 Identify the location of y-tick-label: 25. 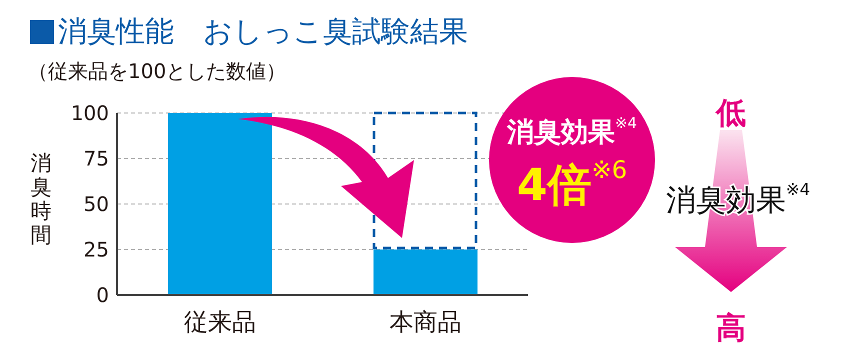
(96, 250).